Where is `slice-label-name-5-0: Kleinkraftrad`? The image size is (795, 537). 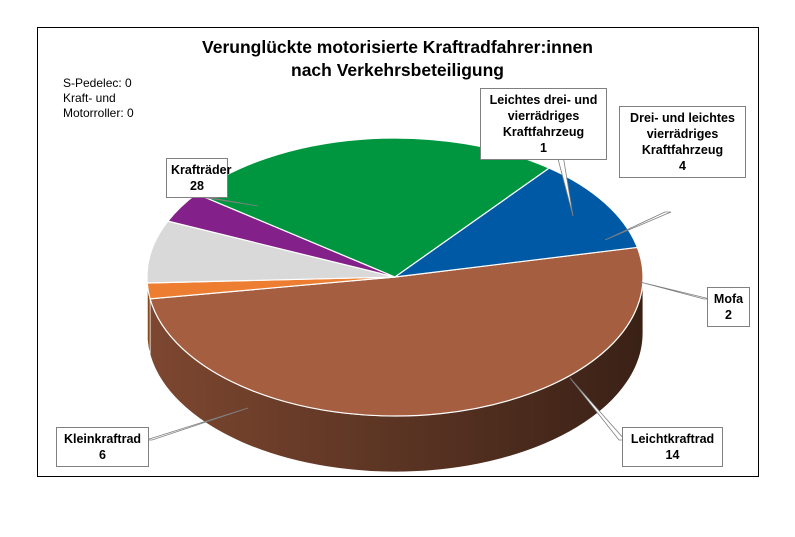 slice-label-name-5-0: Kleinkraftrad is located at coordinates (102, 439).